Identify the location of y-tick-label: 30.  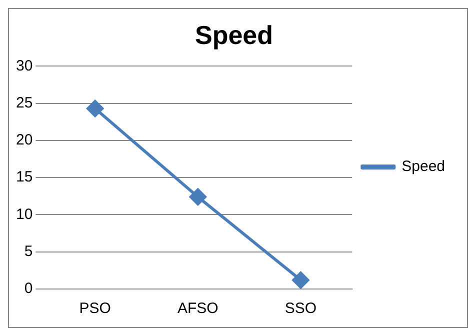
(24, 65).